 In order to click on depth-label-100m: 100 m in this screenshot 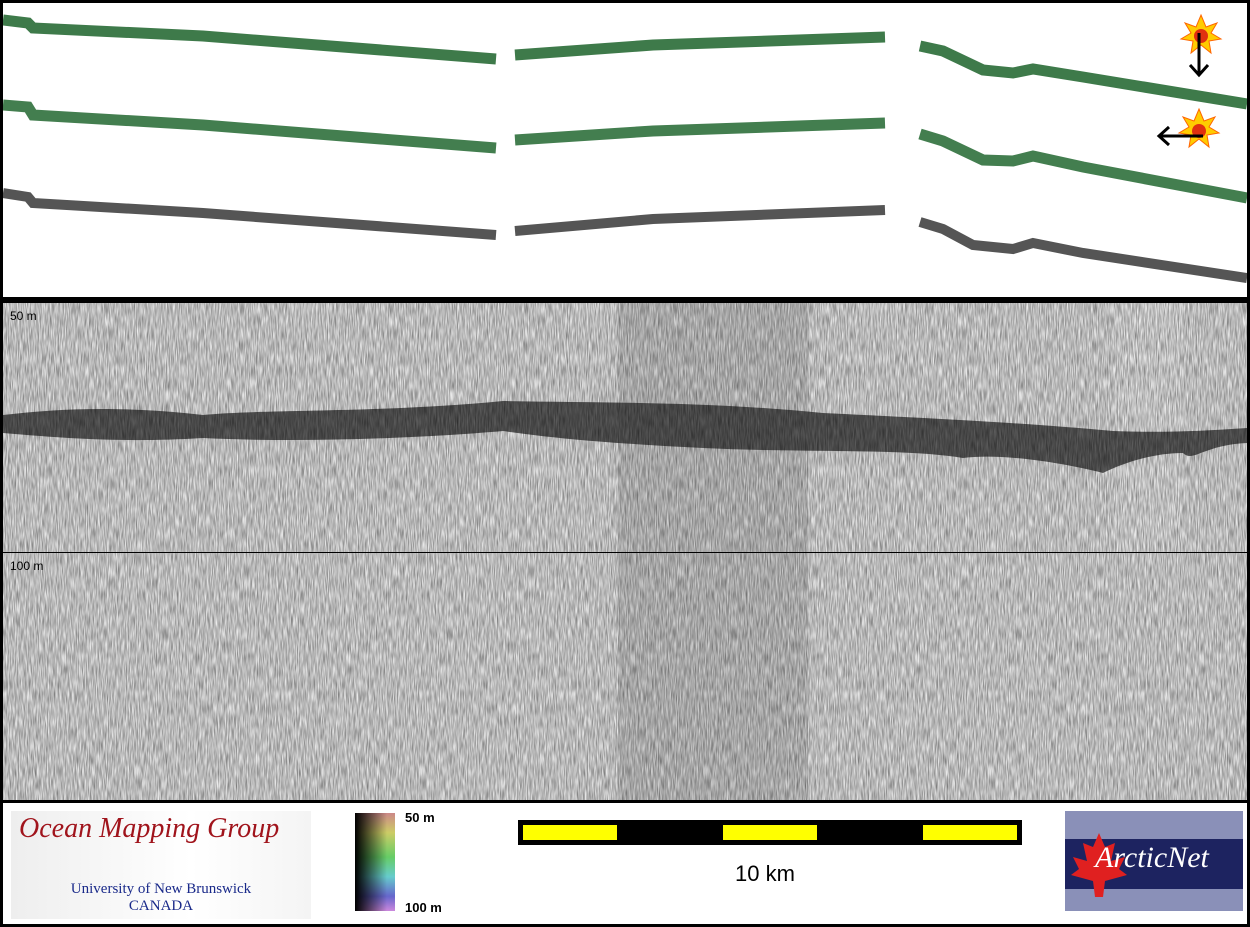, I will do `click(27, 566)`.